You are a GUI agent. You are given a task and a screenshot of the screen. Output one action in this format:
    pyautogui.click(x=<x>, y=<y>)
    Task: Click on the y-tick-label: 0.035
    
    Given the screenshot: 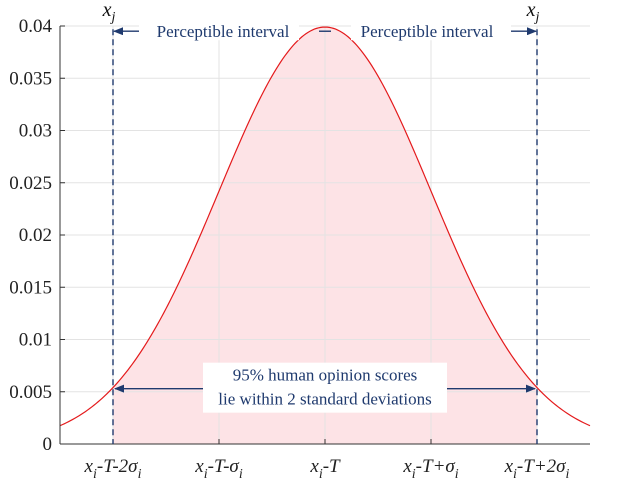 What is the action you would take?
    pyautogui.click(x=30, y=78)
    